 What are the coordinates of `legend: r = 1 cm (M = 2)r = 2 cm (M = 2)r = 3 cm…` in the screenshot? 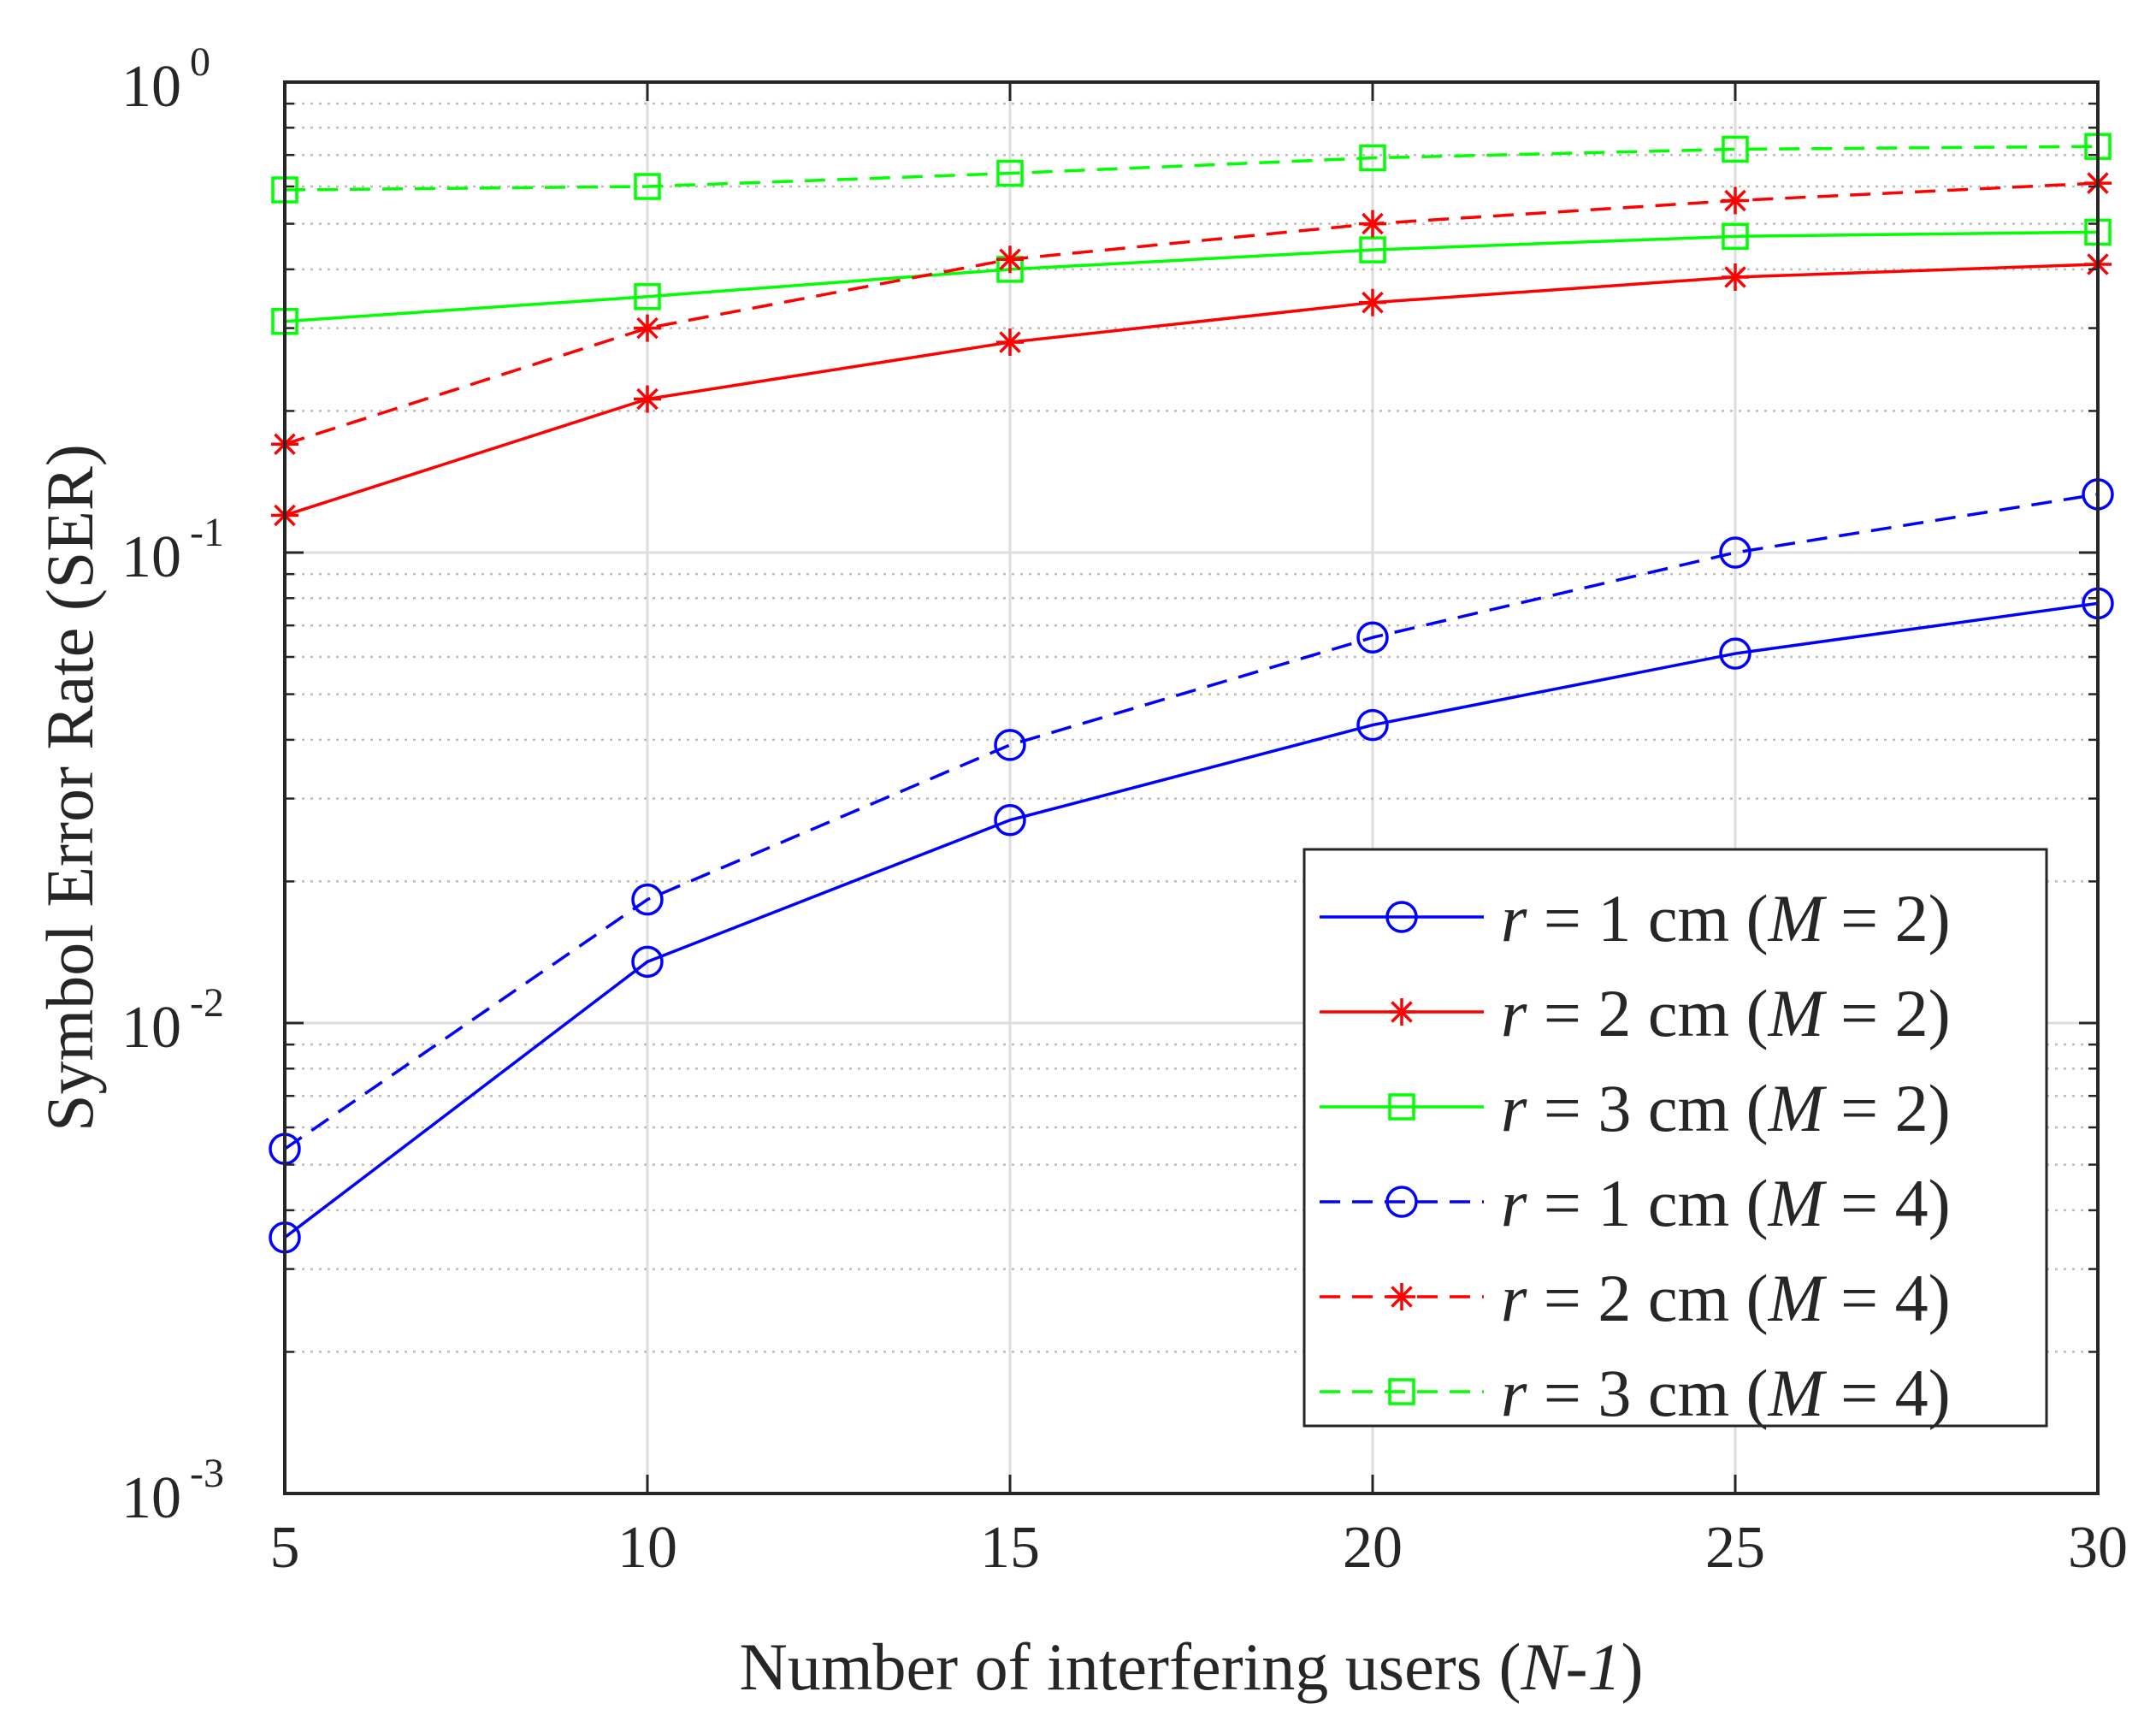 It's located at (1675, 1139).